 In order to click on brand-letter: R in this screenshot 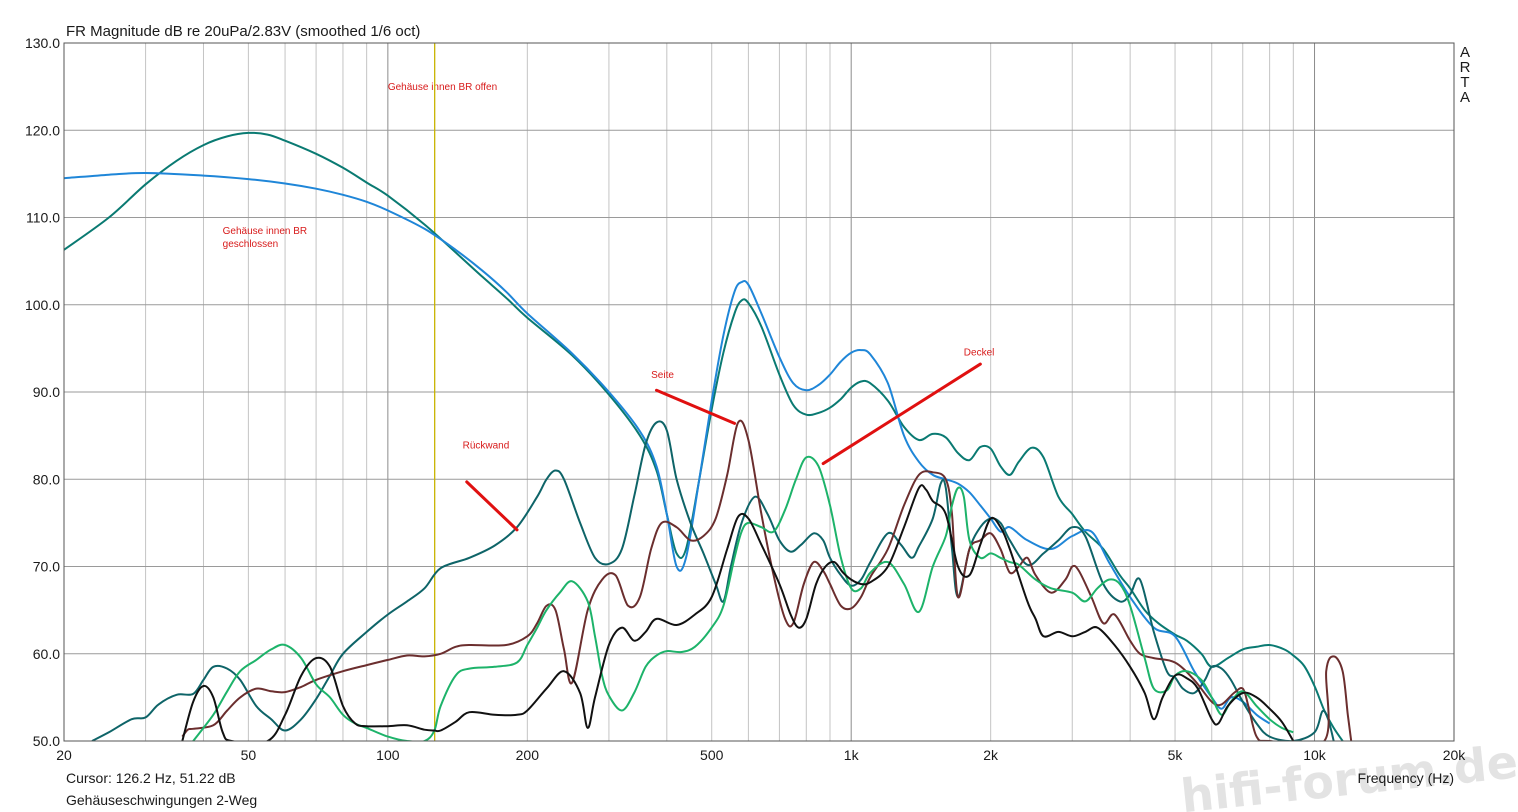, I will do `click(1465, 67)`.